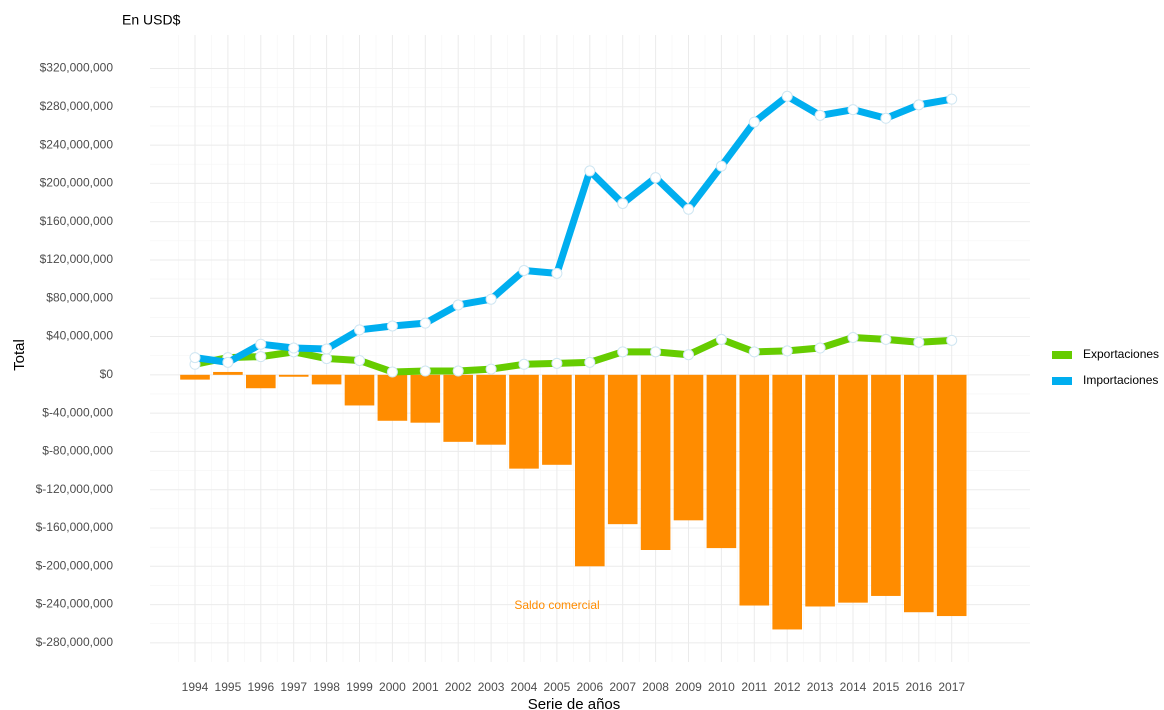  I want to click on x-tick-label: 2005, so click(557, 687).